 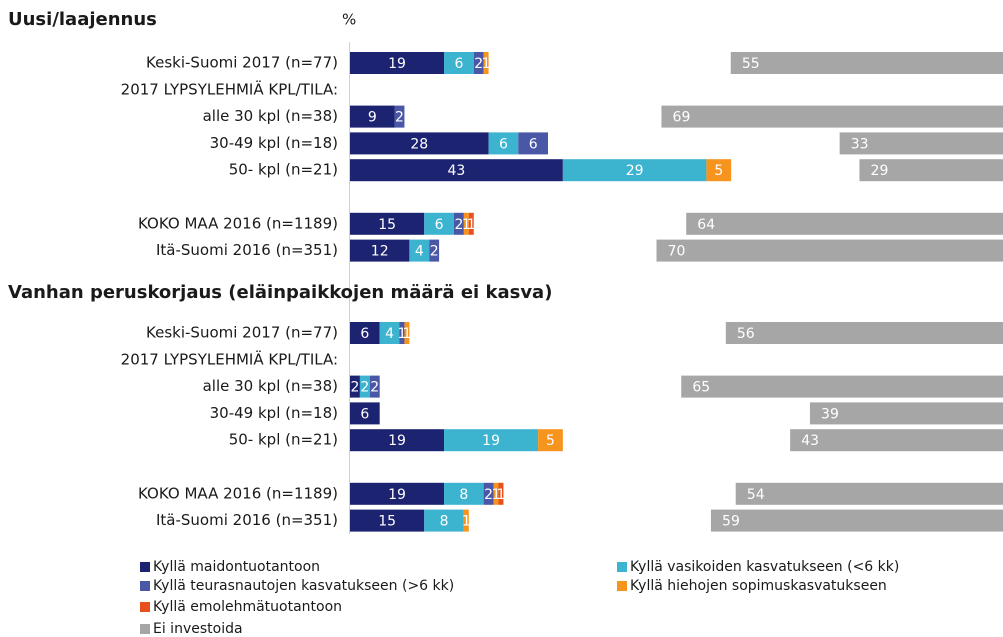 I want to click on value-label: 56, so click(x=746, y=334).